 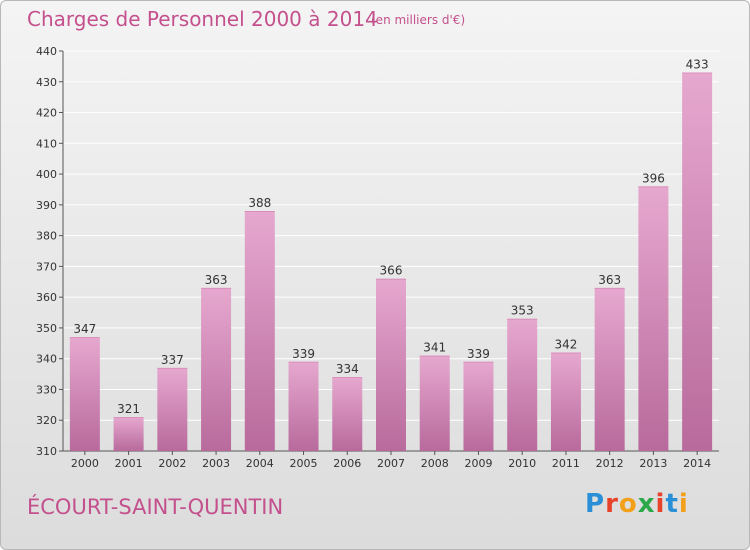 I want to click on x-tick-label: 2009, so click(x=478, y=463).